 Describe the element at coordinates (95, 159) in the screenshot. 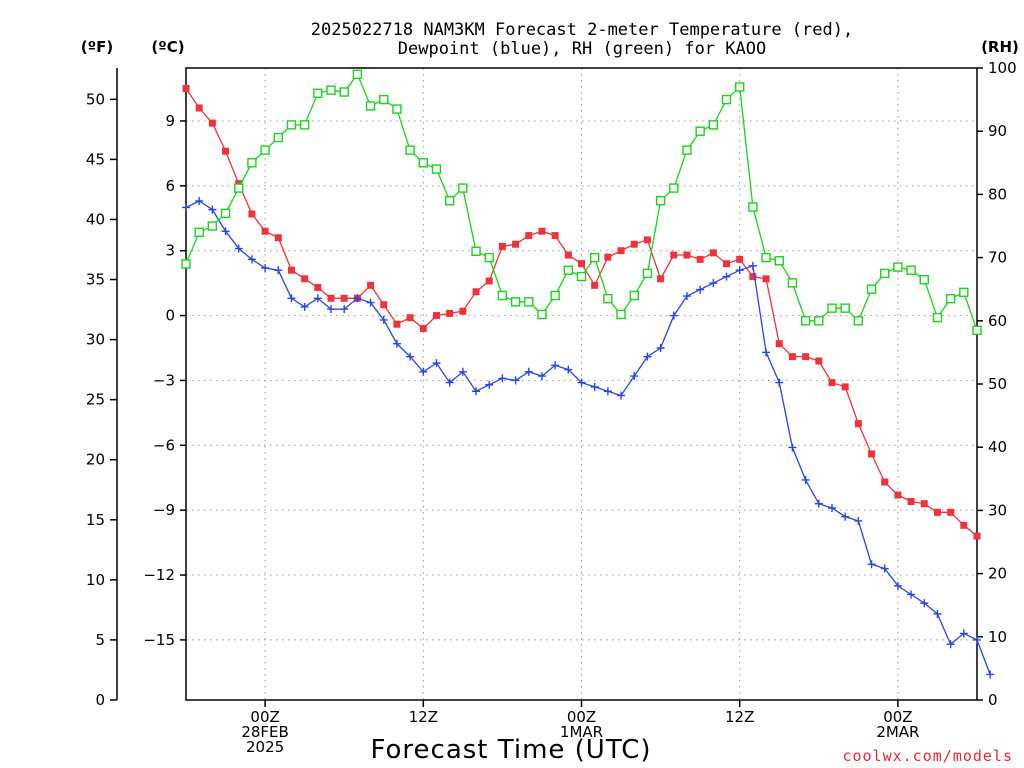

I see `fahrenheit-tick-label: 45` at that location.